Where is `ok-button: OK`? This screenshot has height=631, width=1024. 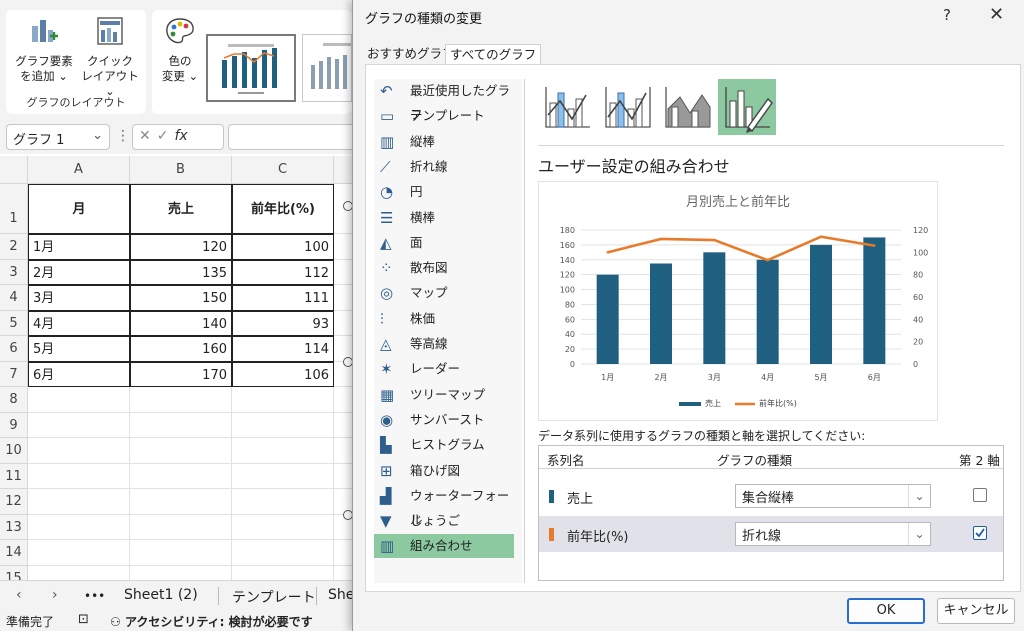
ok-button: OK is located at coordinates (886, 611).